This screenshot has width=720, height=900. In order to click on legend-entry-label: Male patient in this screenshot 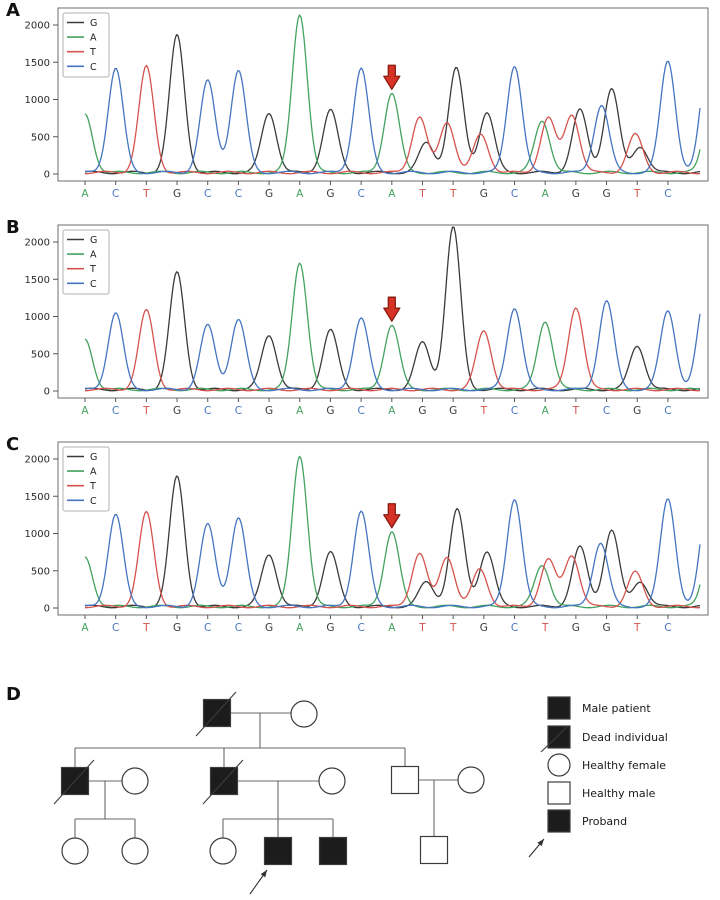, I will do `click(616, 708)`.